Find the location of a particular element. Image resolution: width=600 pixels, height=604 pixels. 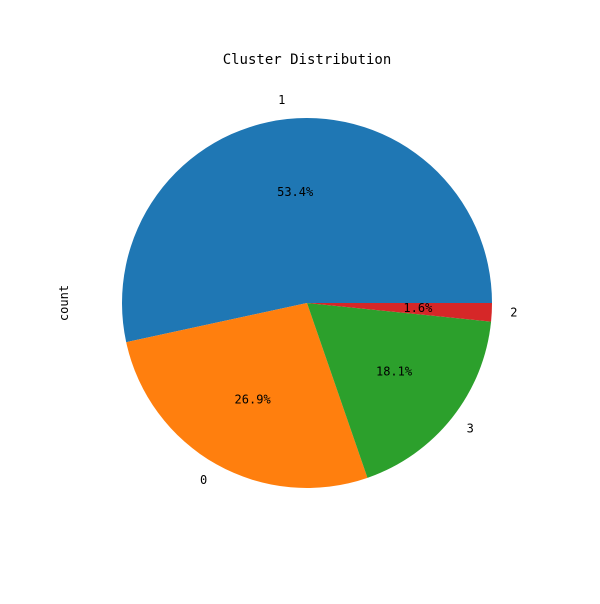

slice-percent-1: 53.4% is located at coordinates (295, 192).